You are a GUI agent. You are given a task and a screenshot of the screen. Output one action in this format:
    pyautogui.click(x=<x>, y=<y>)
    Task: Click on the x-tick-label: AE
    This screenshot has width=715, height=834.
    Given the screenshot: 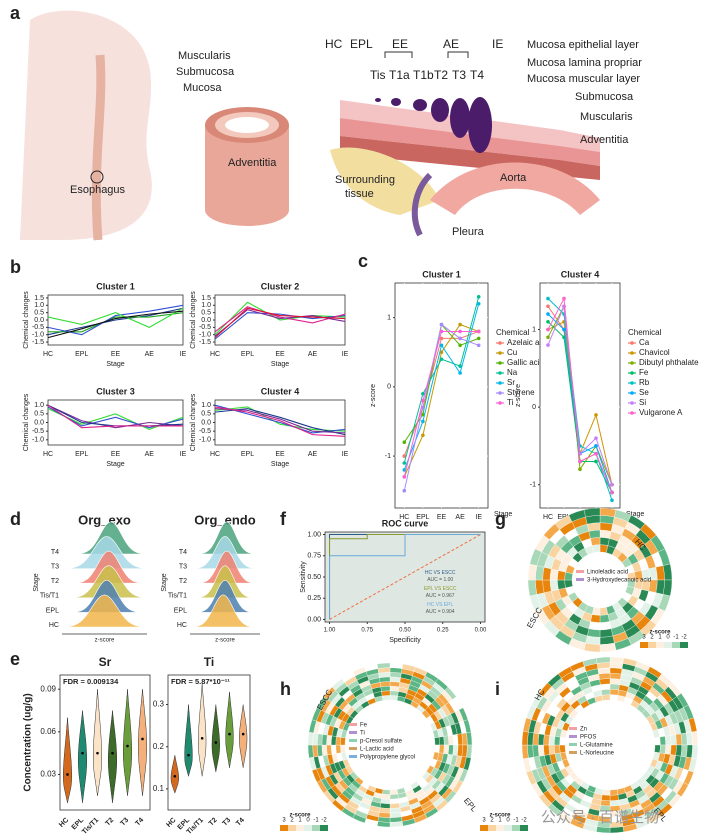 What is the action you would take?
    pyautogui.click(x=150, y=454)
    